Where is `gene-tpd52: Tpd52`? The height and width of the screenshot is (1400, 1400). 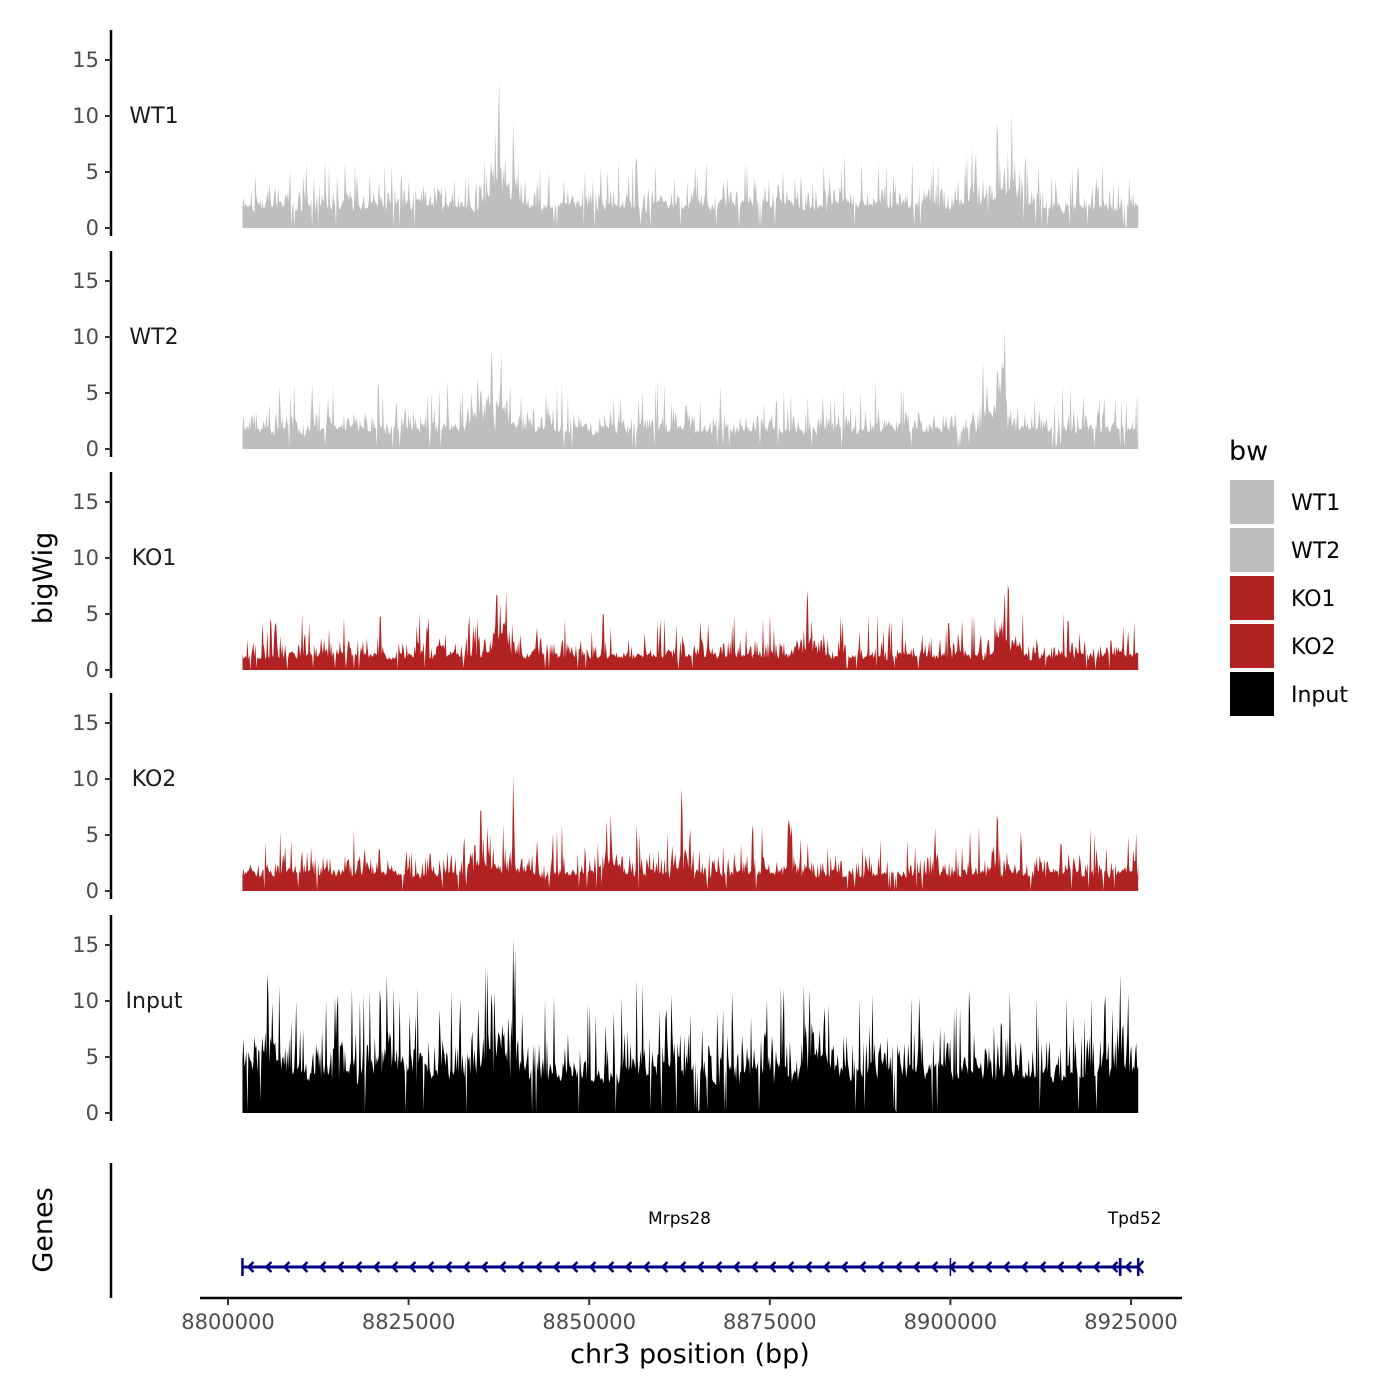
gene-tpd52: Tpd52 is located at coordinates (1134, 1242).